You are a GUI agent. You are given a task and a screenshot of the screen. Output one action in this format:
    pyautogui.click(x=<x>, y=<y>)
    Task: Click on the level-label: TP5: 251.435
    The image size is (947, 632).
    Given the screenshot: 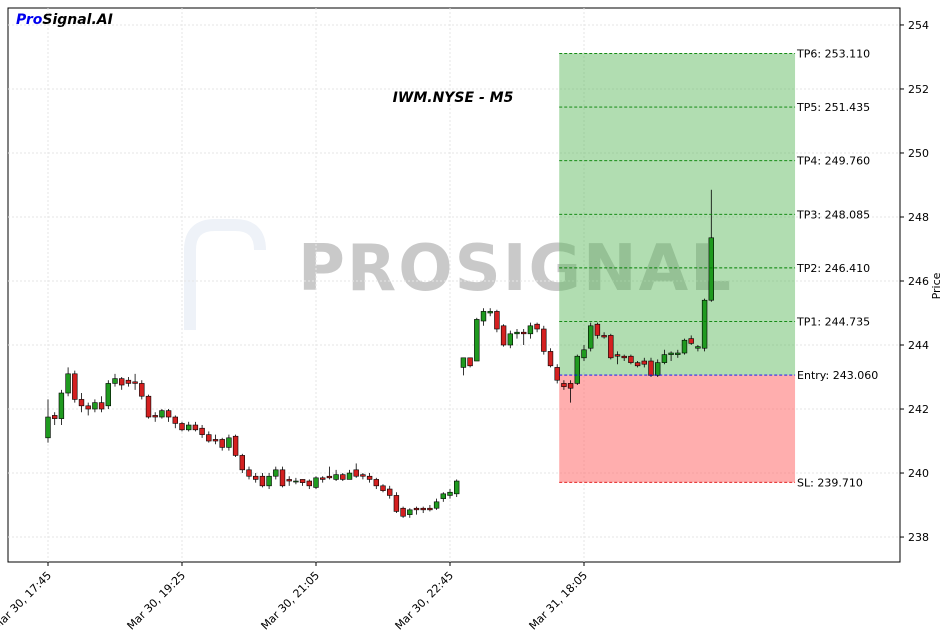 What is the action you would take?
    pyautogui.click(x=833, y=107)
    